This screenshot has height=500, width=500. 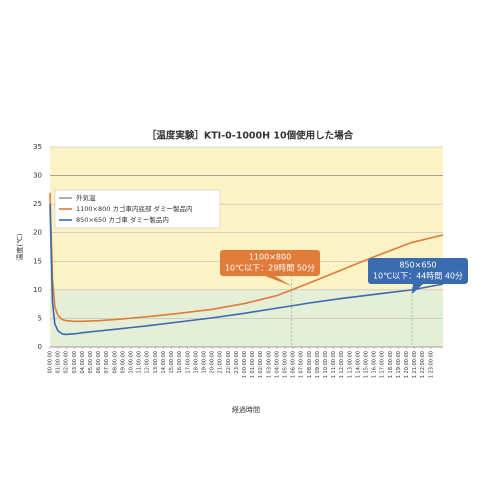 I want to click on x-tick-label: 05:00:00, so click(x=91, y=362).